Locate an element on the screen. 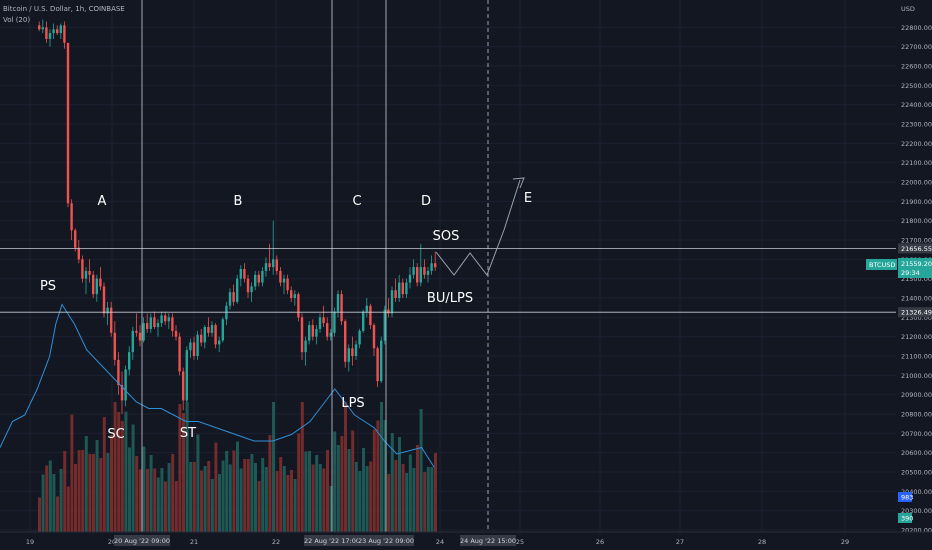 The image size is (932, 550). time-tick-label: 22 is located at coordinates (276, 542).